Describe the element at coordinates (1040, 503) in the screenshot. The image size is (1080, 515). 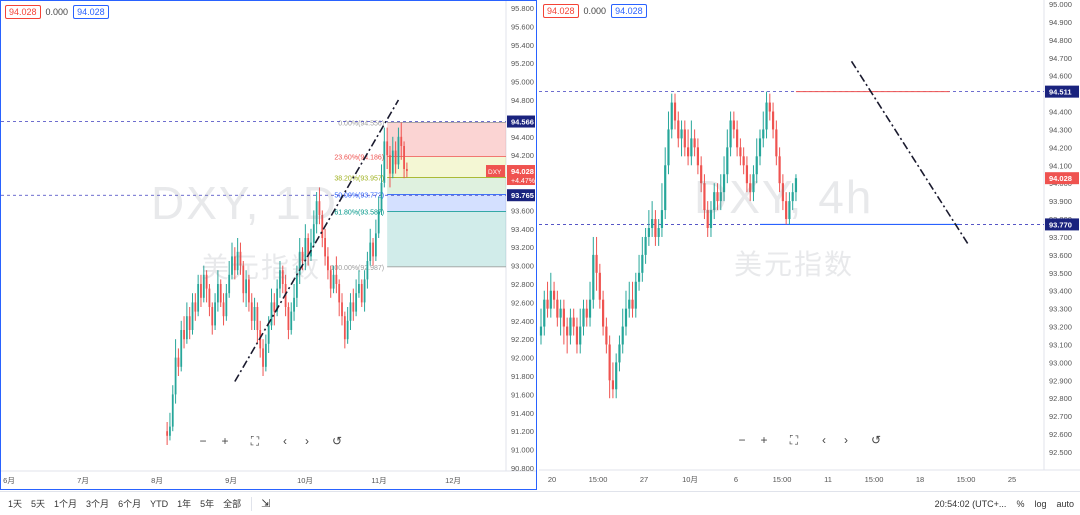
I see `log-scale-toggle: log` at that location.